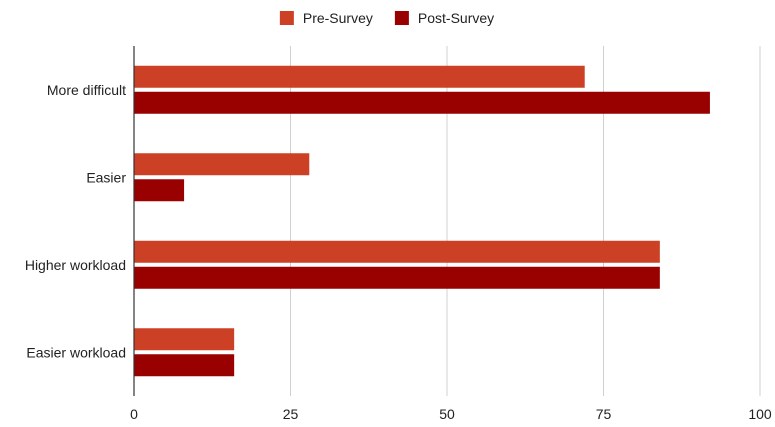  Describe the element at coordinates (184, 365) in the screenshot. I see `bar-post-survey-easier-workload` at that location.